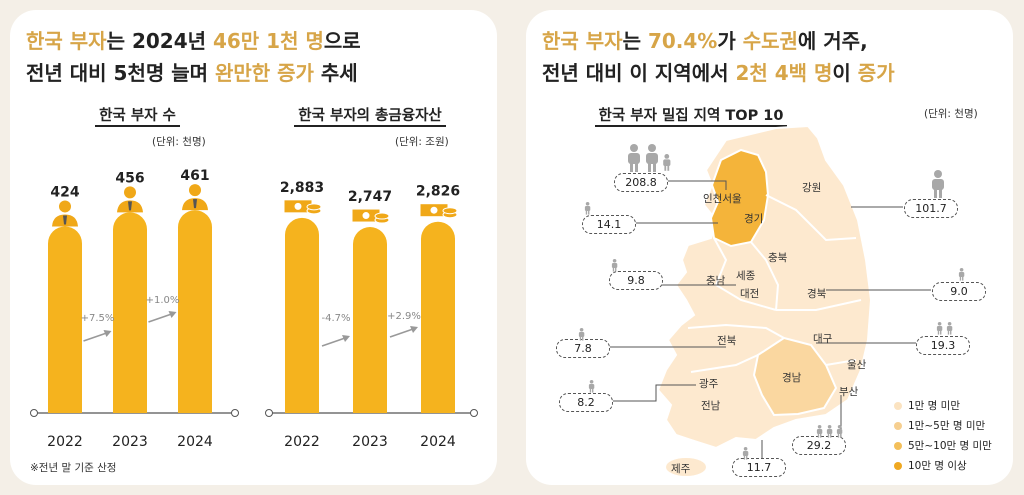 The width and height of the screenshot is (1024, 495). What do you see at coordinates (716, 281) in the screenshot?
I see `region-chungnam: 충남` at bounding box center [716, 281].